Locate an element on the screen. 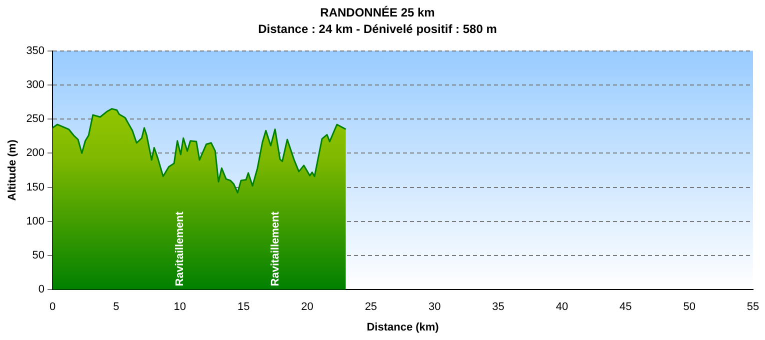  y-tick-label: 150 is located at coordinates (35, 187).